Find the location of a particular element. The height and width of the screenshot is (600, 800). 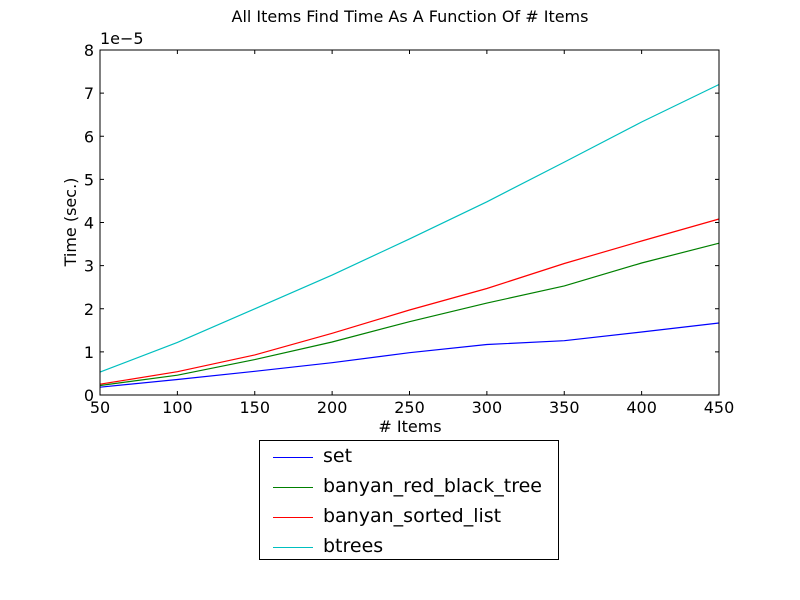

y-tick-label: 7 is located at coordinates (89, 93).